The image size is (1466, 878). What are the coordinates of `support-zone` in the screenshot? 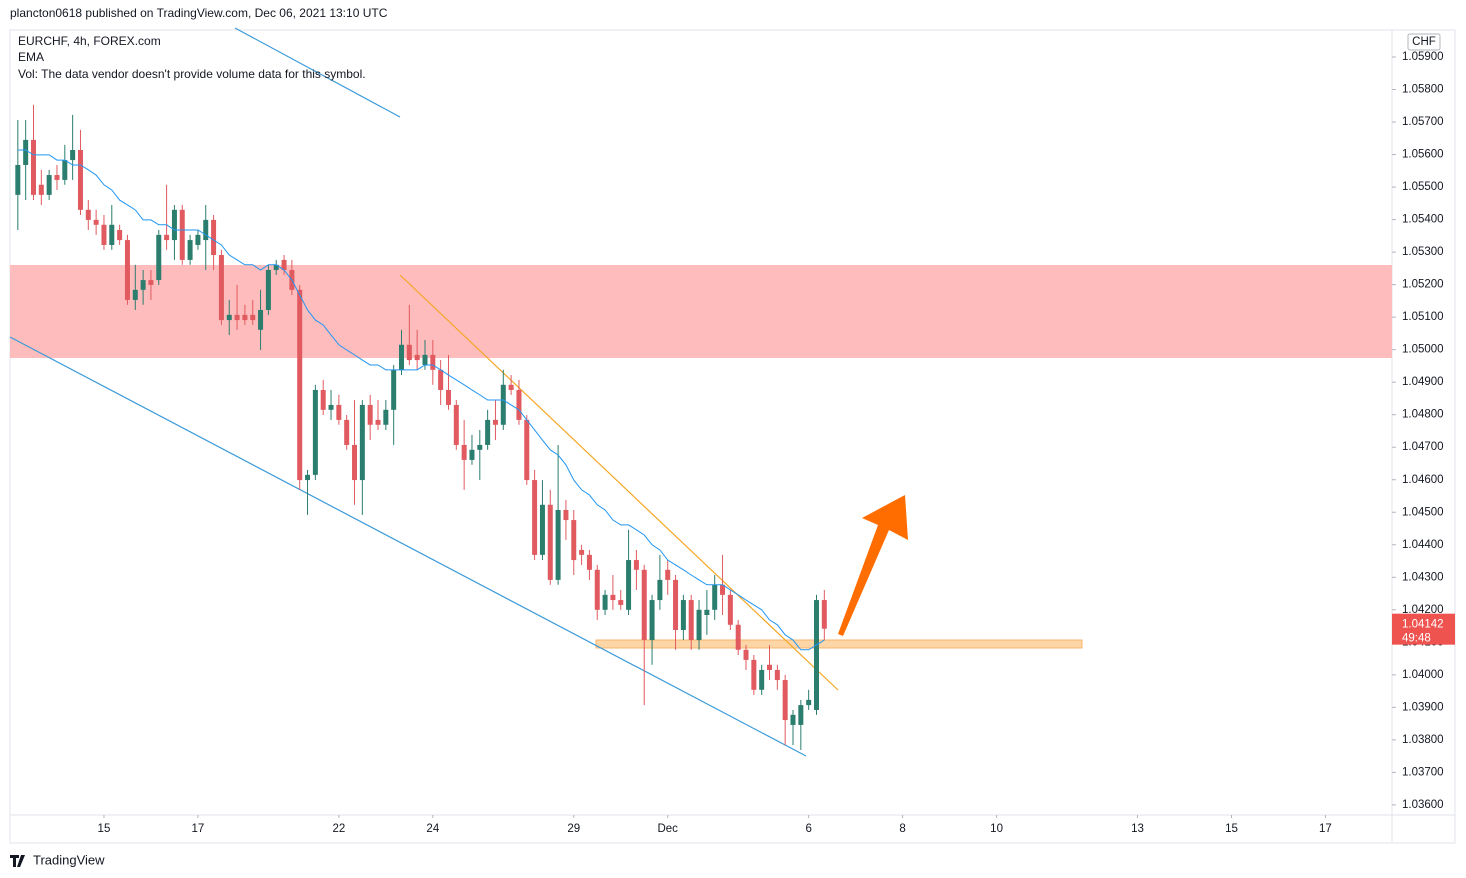 It's located at (839, 644).